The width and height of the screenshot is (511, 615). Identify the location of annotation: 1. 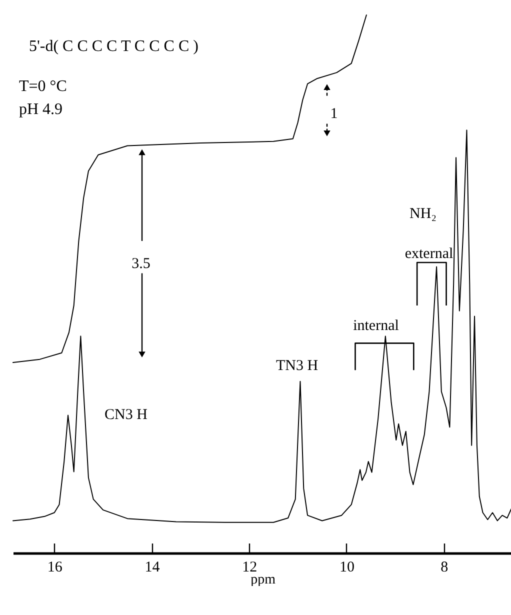
(334, 114).